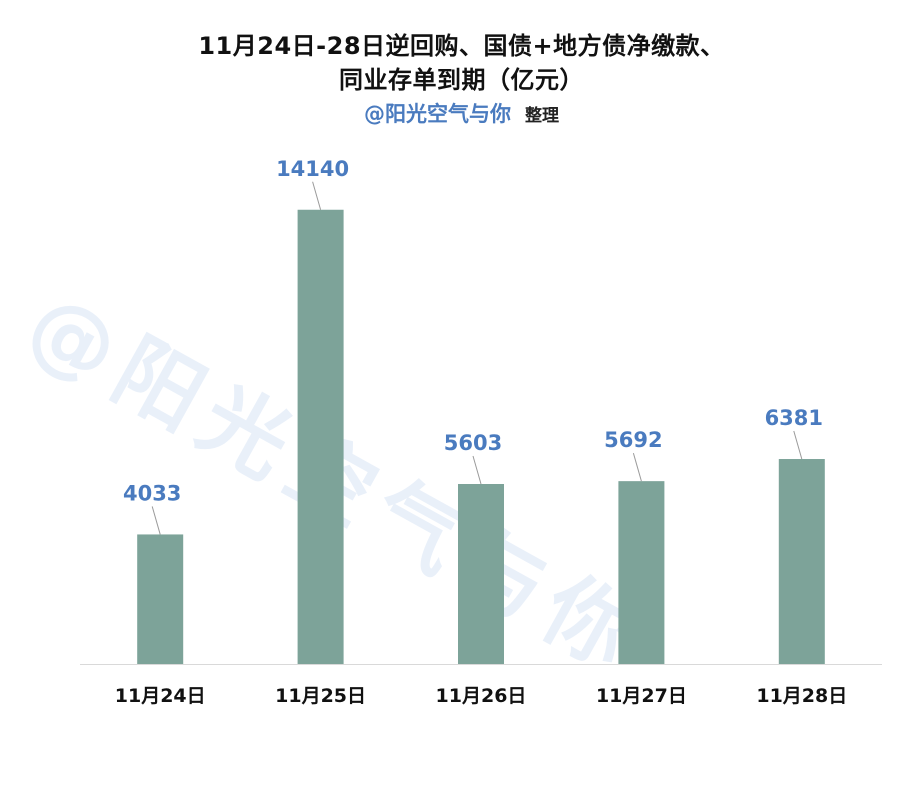 This screenshot has width=923, height=801. What do you see at coordinates (152, 493) in the screenshot?
I see `data-label-1: 4033` at bounding box center [152, 493].